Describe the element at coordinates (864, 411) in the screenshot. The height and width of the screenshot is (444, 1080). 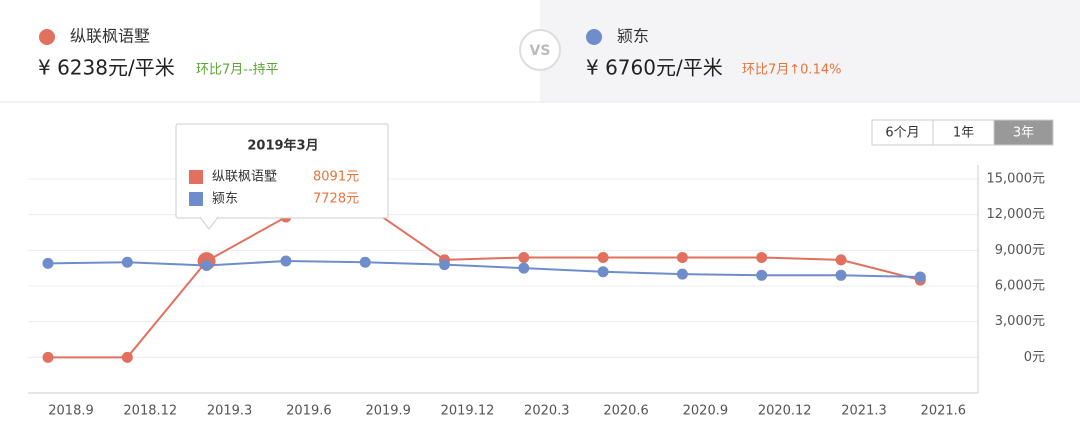
I see `x-tick-label: 2021.3` at that location.